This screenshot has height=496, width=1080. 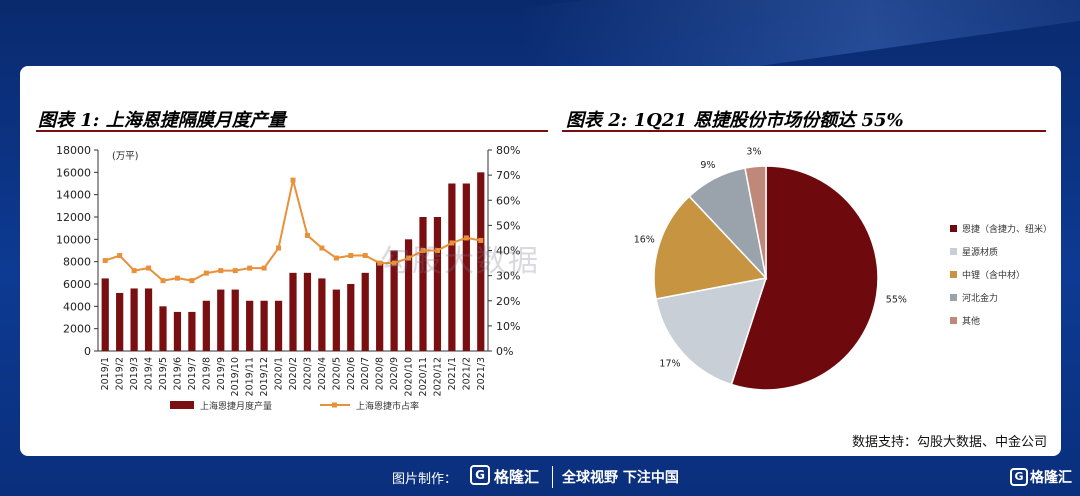 What do you see at coordinates (466, 373) in the screenshot?
I see `x-tick-label: 2021/2` at bounding box center [466, 373].